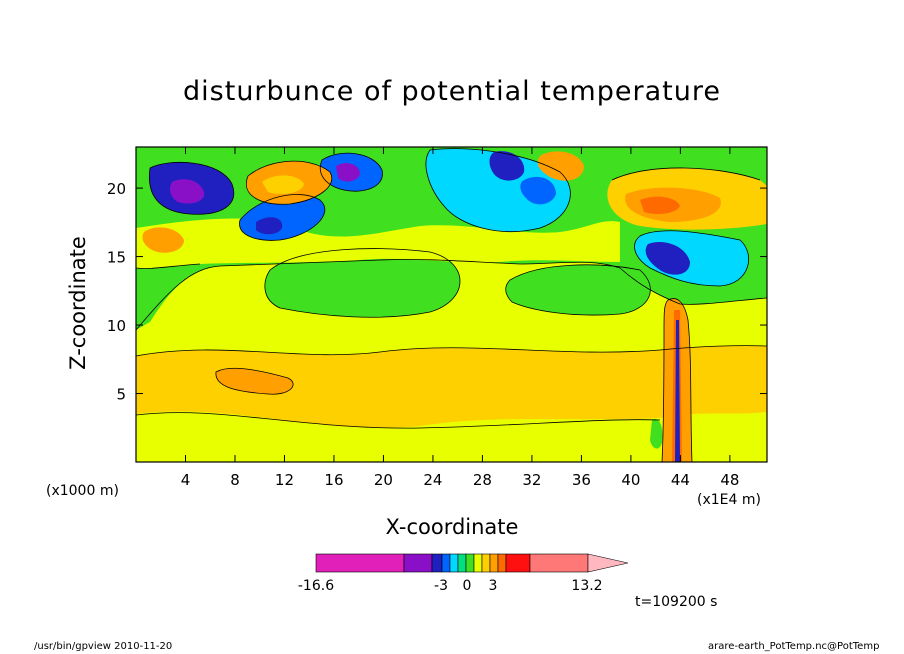 This screenshot has height=654, width=904. What do you see at coordinates (116, 189) in the screenshot?
I see `y-tick-label: 20` at bounding box center [116, 189].